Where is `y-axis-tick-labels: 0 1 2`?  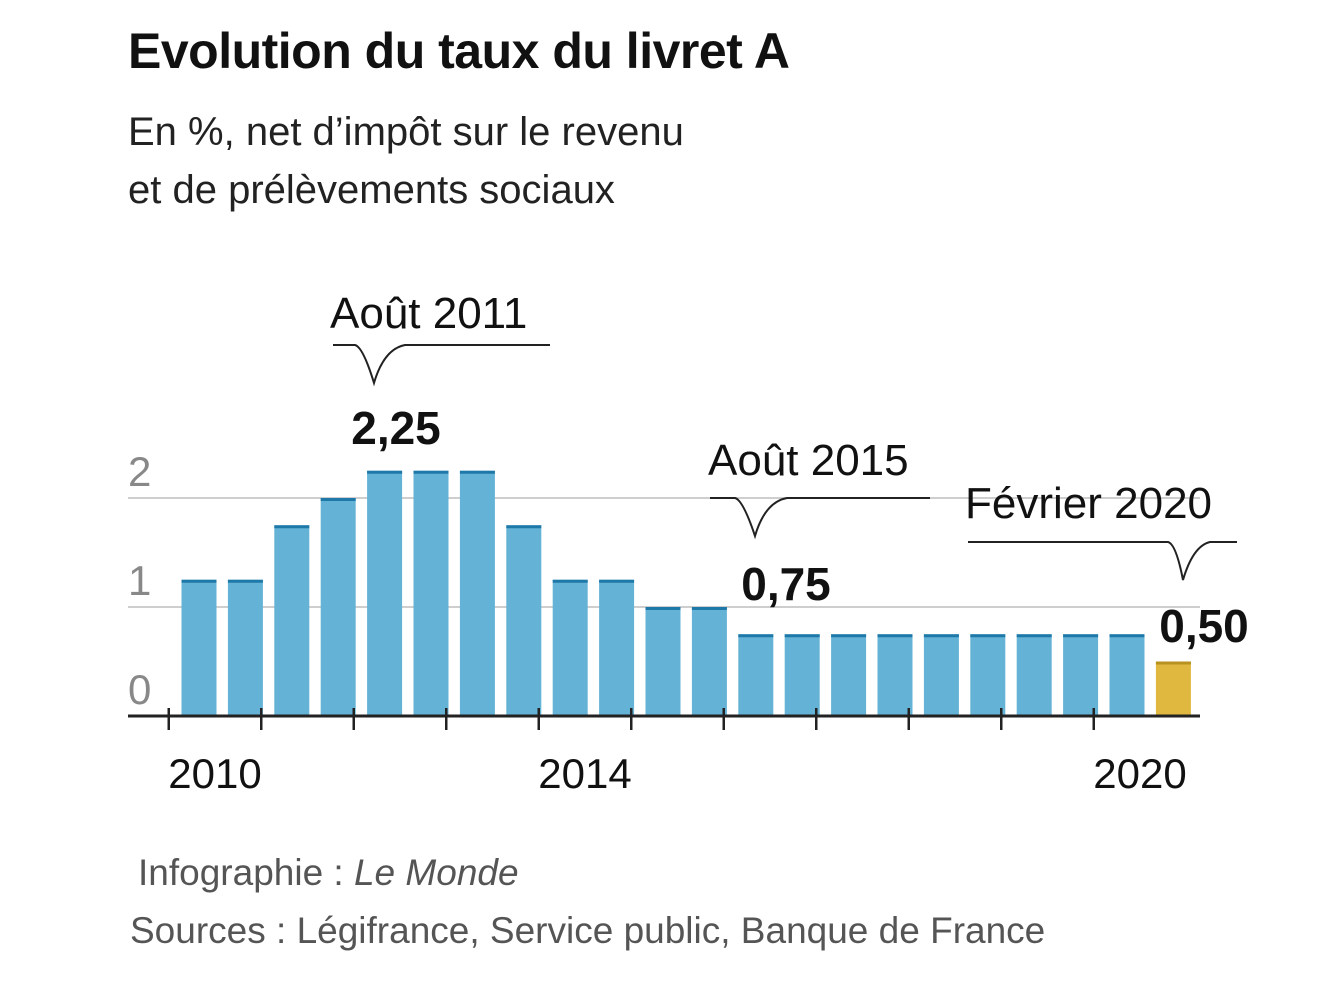 y-axis-tick-labels: 0 1 2 is located at coordinates (139, 580).